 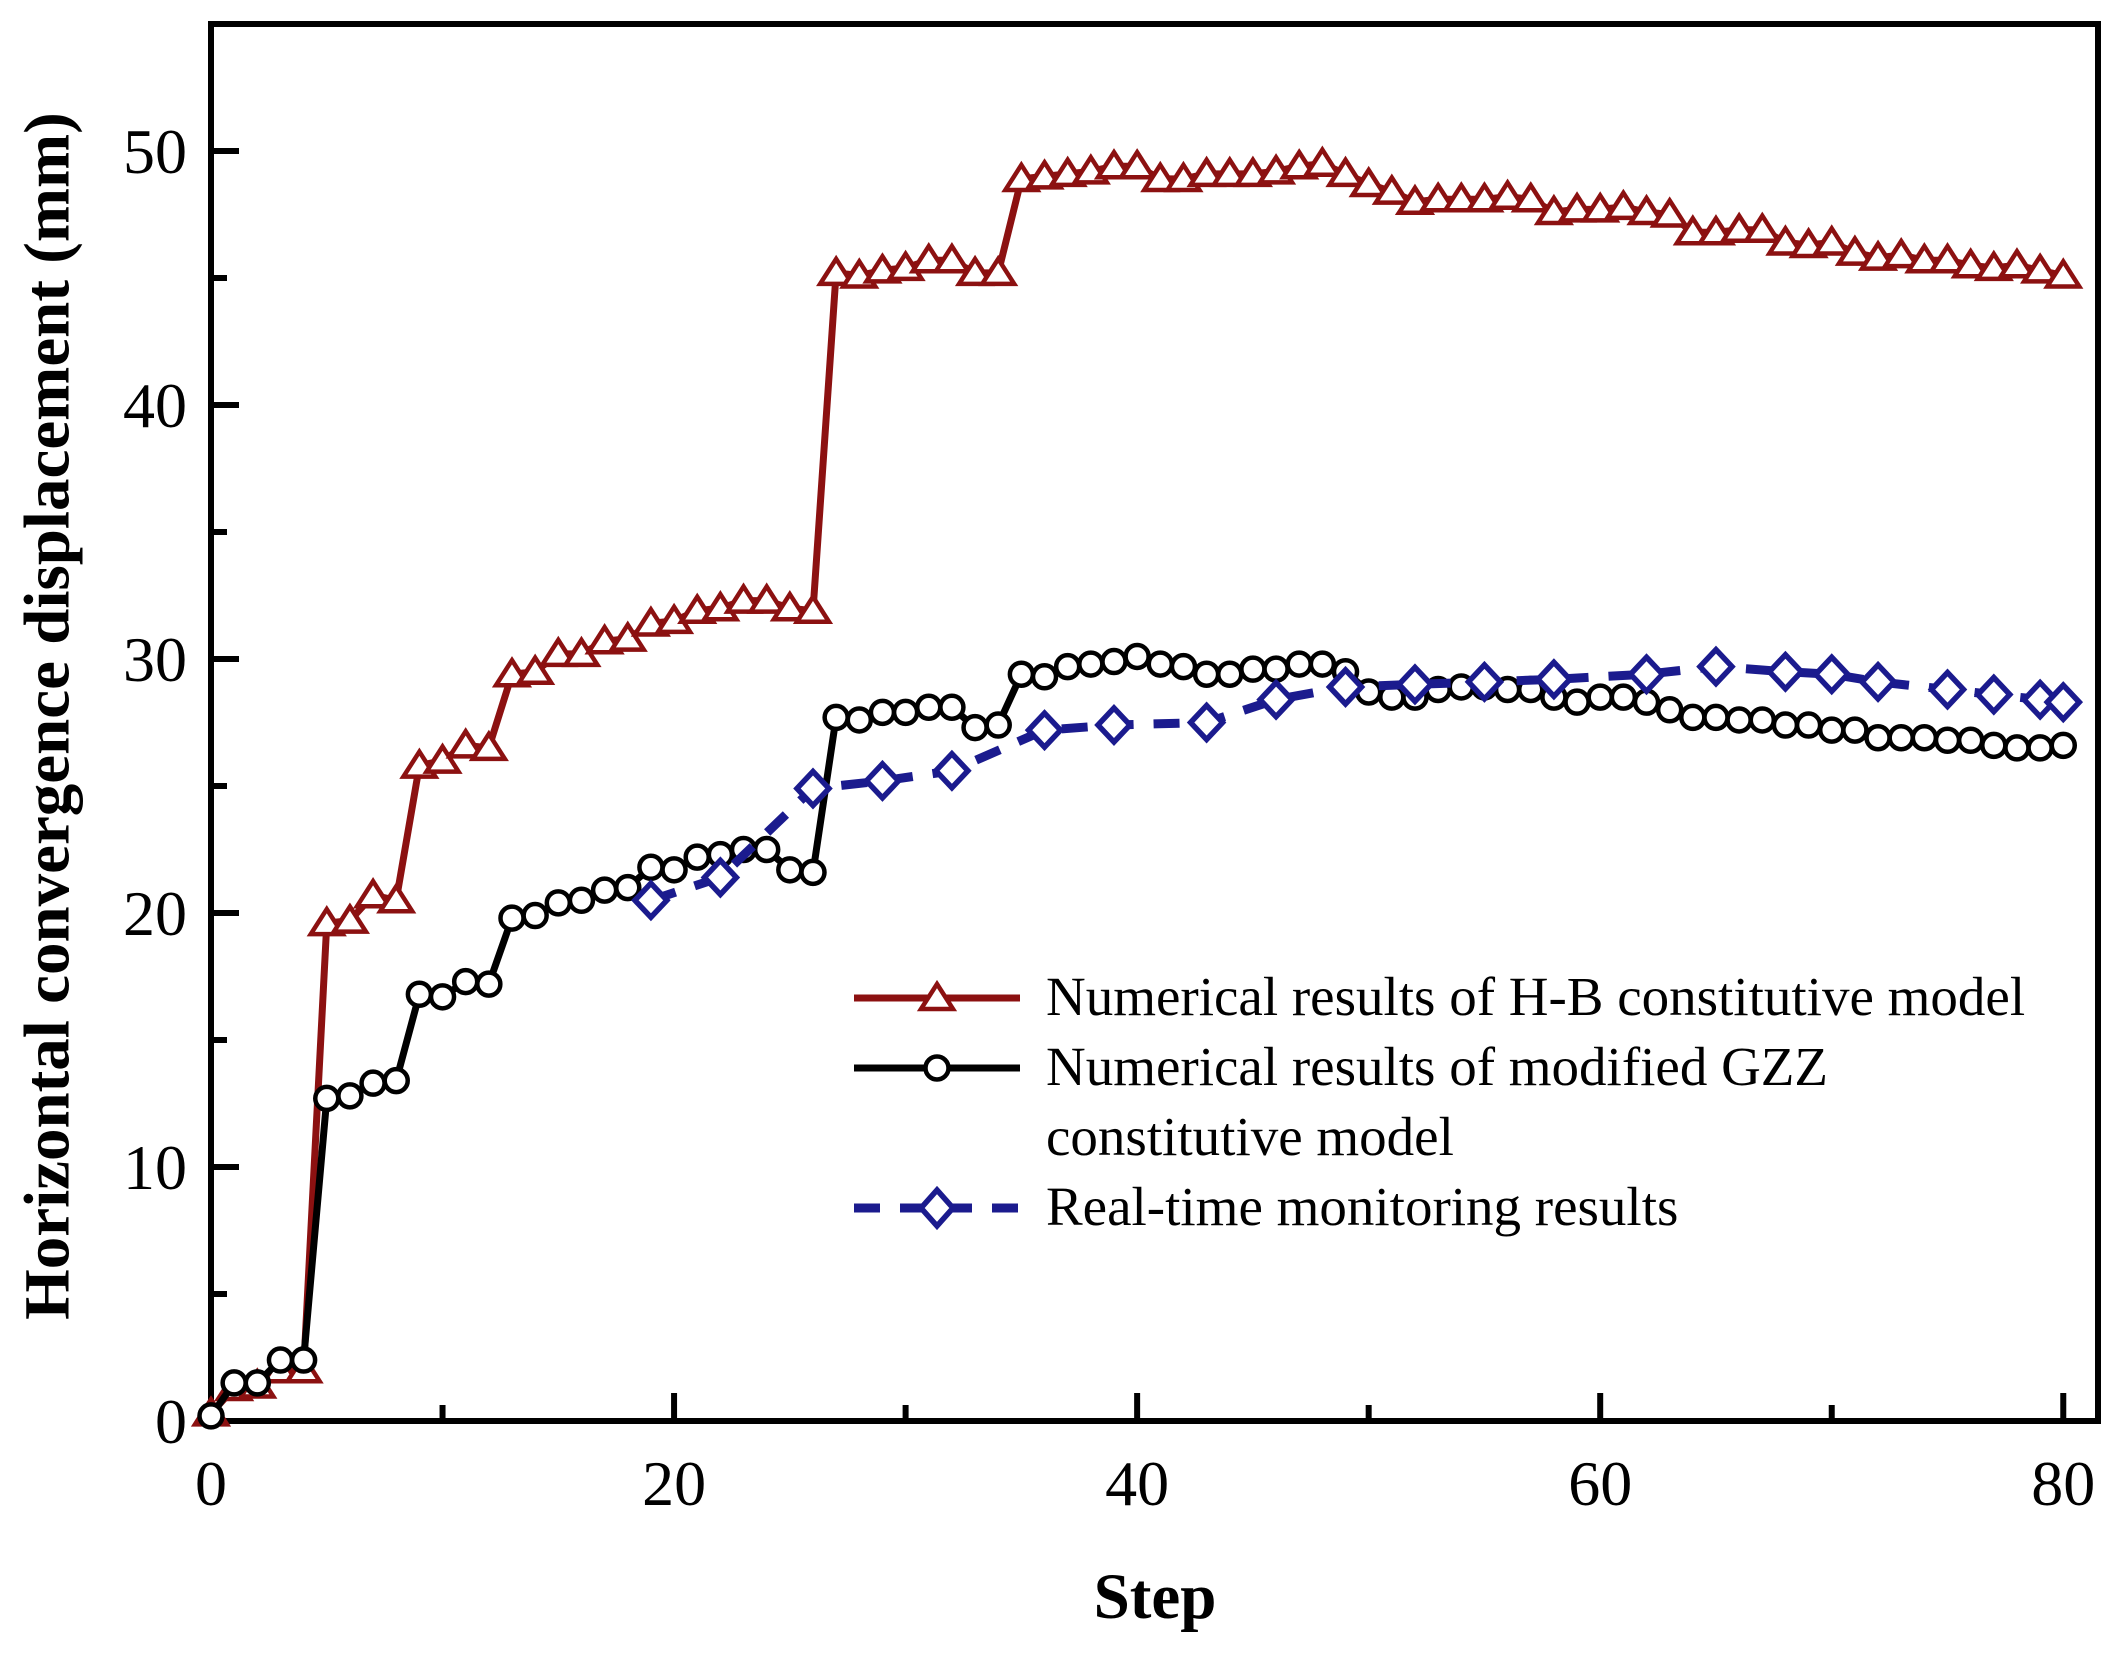 I want to click on x-tick-label: 20, so click(x=674, y=1483).